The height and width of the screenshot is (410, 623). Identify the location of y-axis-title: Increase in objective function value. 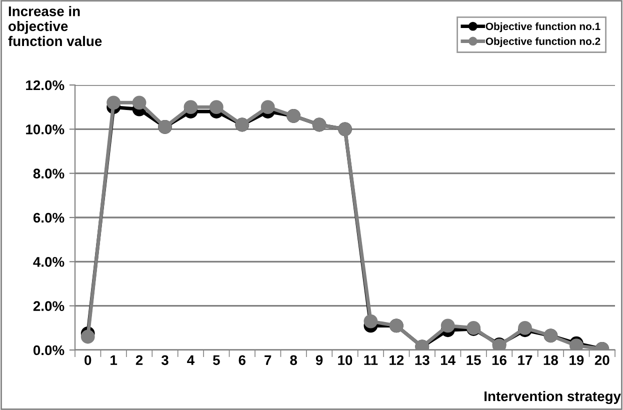
(55, 26).